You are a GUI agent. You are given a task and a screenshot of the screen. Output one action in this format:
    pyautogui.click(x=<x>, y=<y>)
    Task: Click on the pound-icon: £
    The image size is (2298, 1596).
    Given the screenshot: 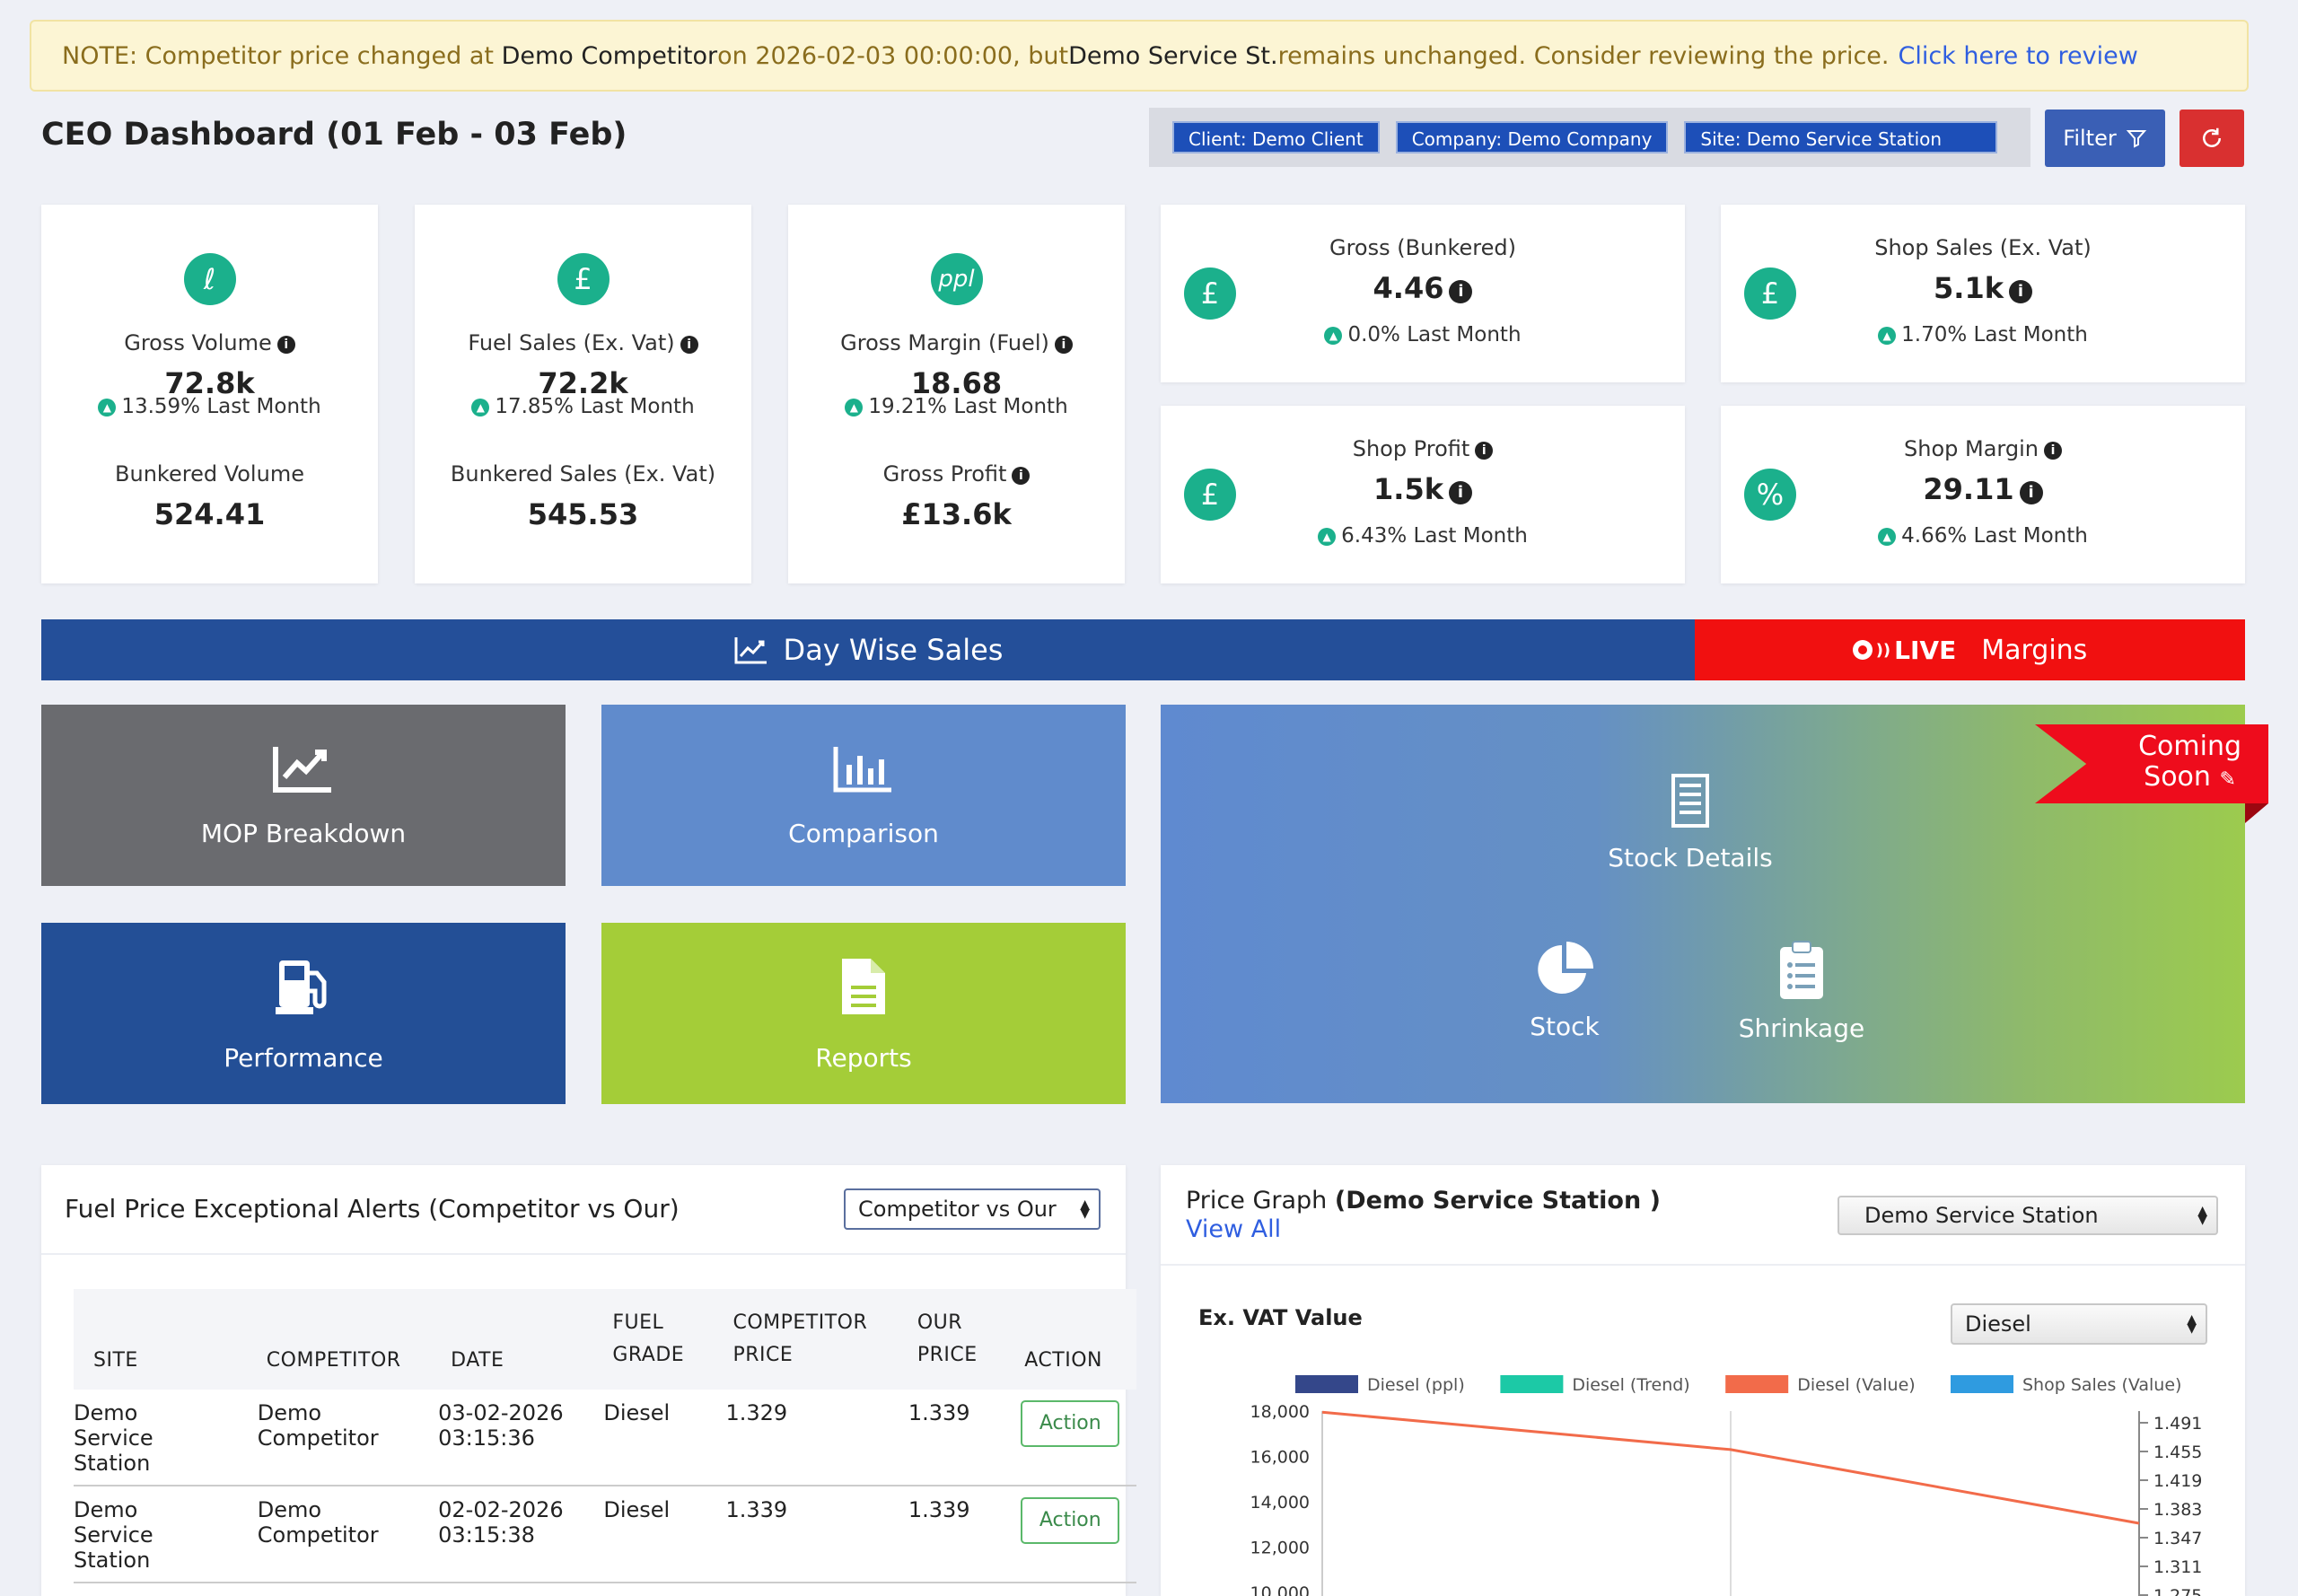 What is the action you would take?
    pyautogui.click(x=583, y=279)
    